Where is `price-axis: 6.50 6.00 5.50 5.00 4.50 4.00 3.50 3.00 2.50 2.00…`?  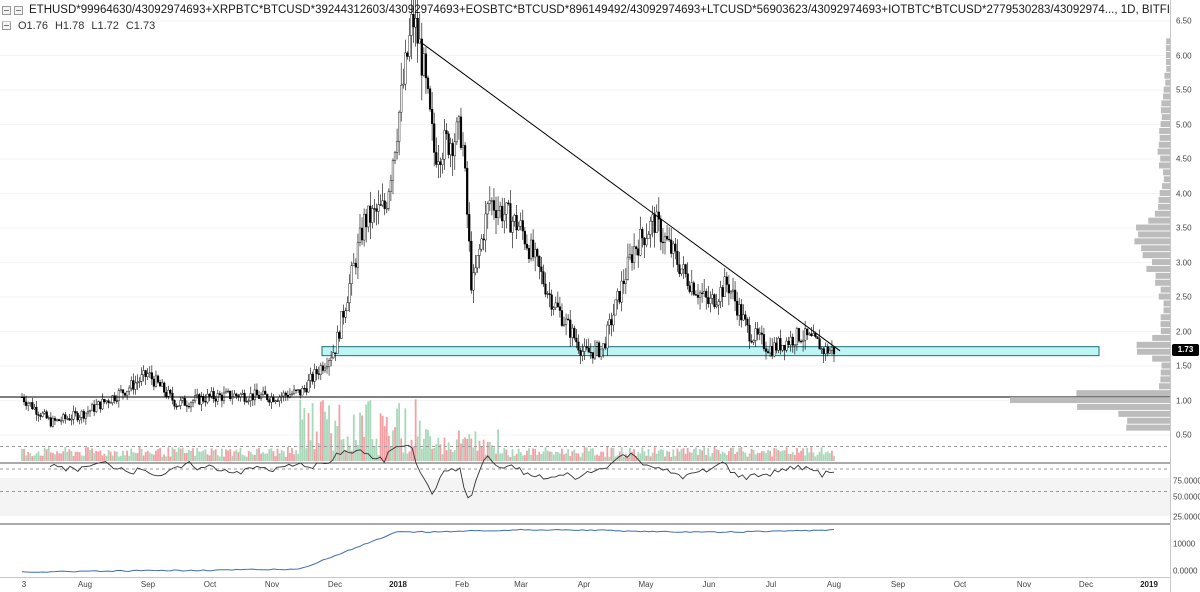
price-axis: 6.50 6.00 5.50 5.00 4.50 4.00 3.50 3.00 2.50 2.00… is located at coordinates (1185, 296).